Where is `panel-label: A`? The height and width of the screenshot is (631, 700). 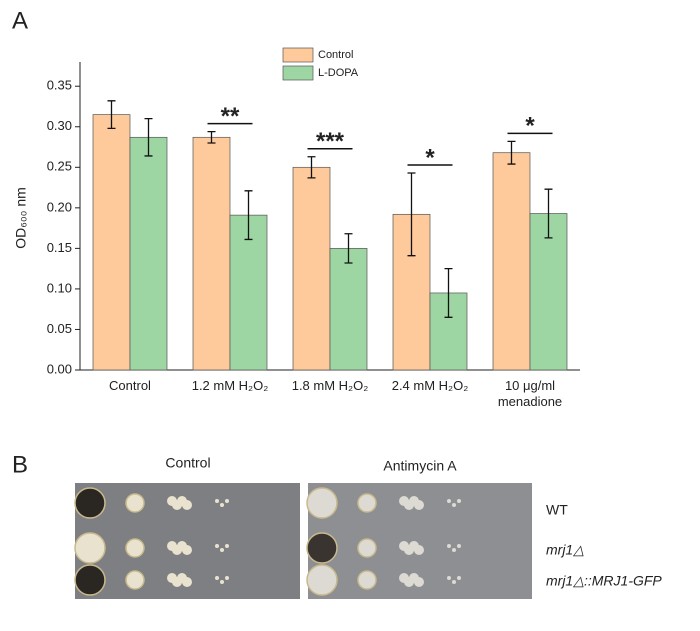 panel-label: A is located at coordinates (20, 20).